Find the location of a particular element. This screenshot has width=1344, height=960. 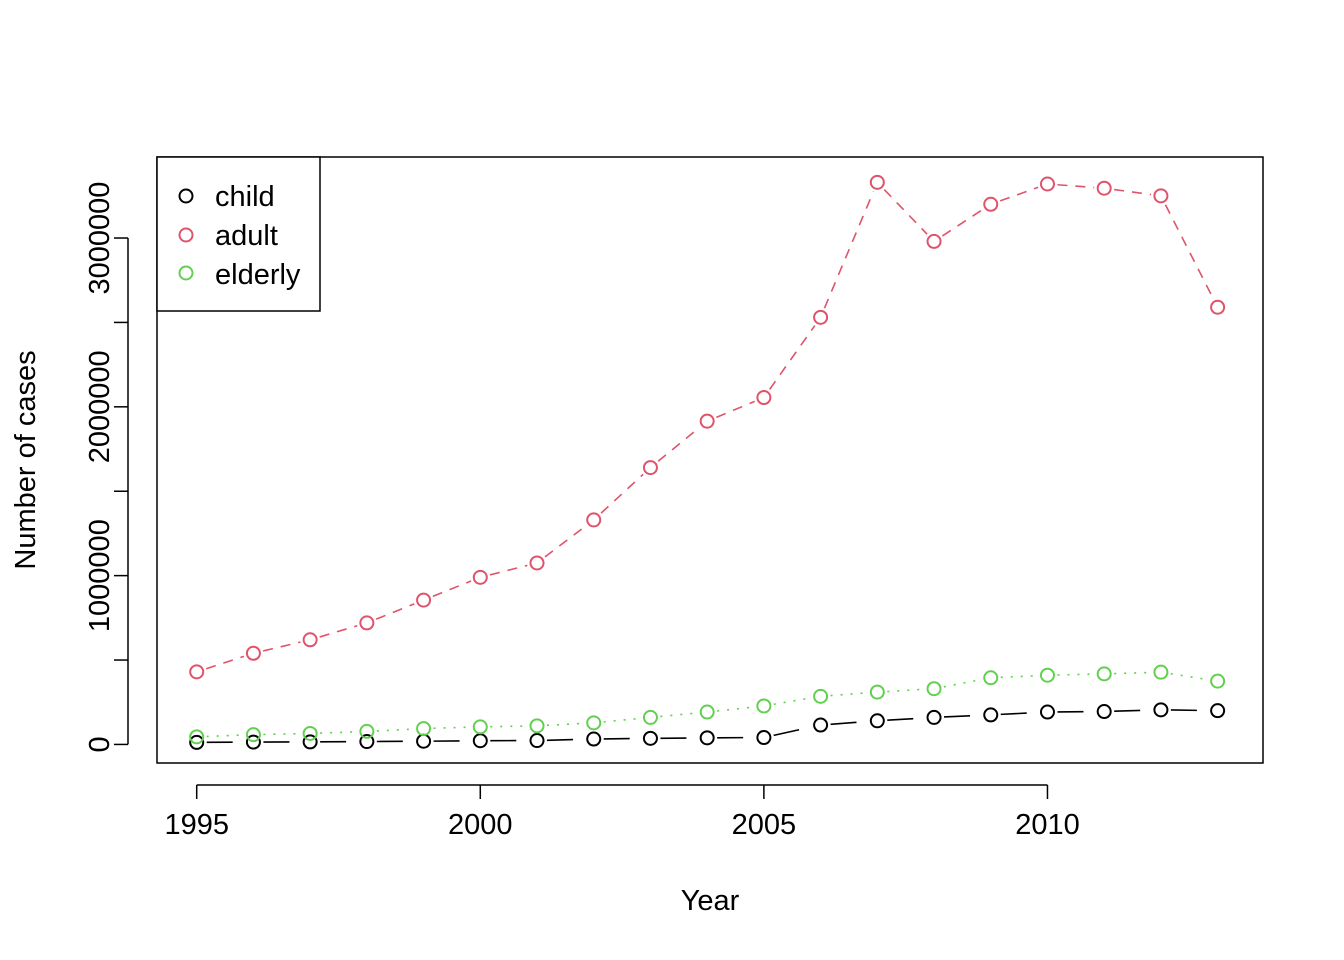

series-elderly is located at coordinates (707, 704).